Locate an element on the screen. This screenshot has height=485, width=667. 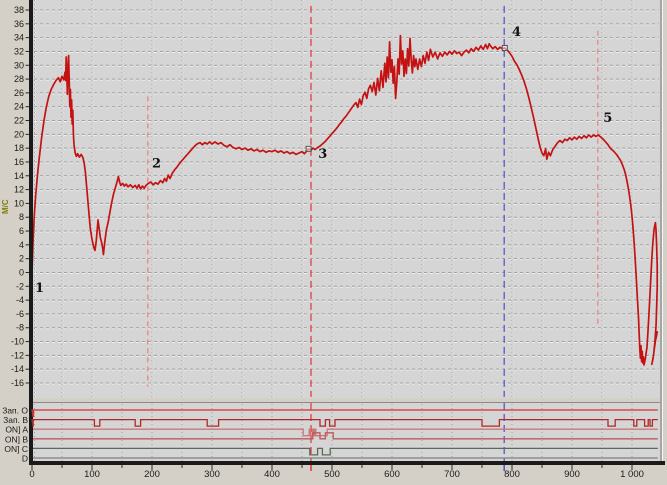
y-tick-label: -2 is located at coordinates (20, 286).